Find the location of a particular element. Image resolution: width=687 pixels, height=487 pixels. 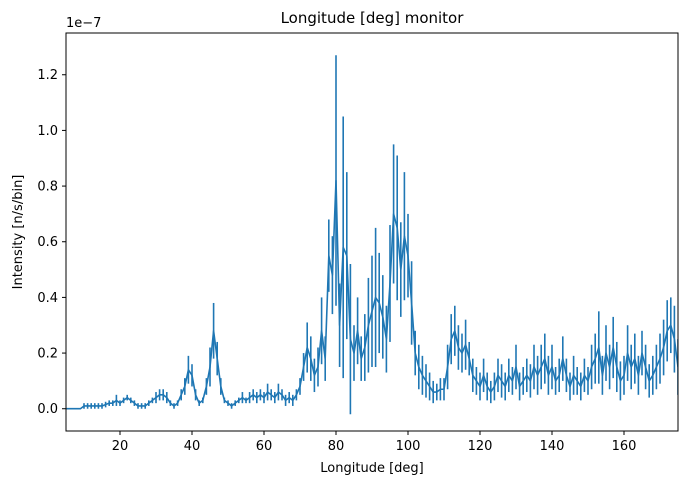

y-tick-label: 1.0 is located at coordinates (47, 131).